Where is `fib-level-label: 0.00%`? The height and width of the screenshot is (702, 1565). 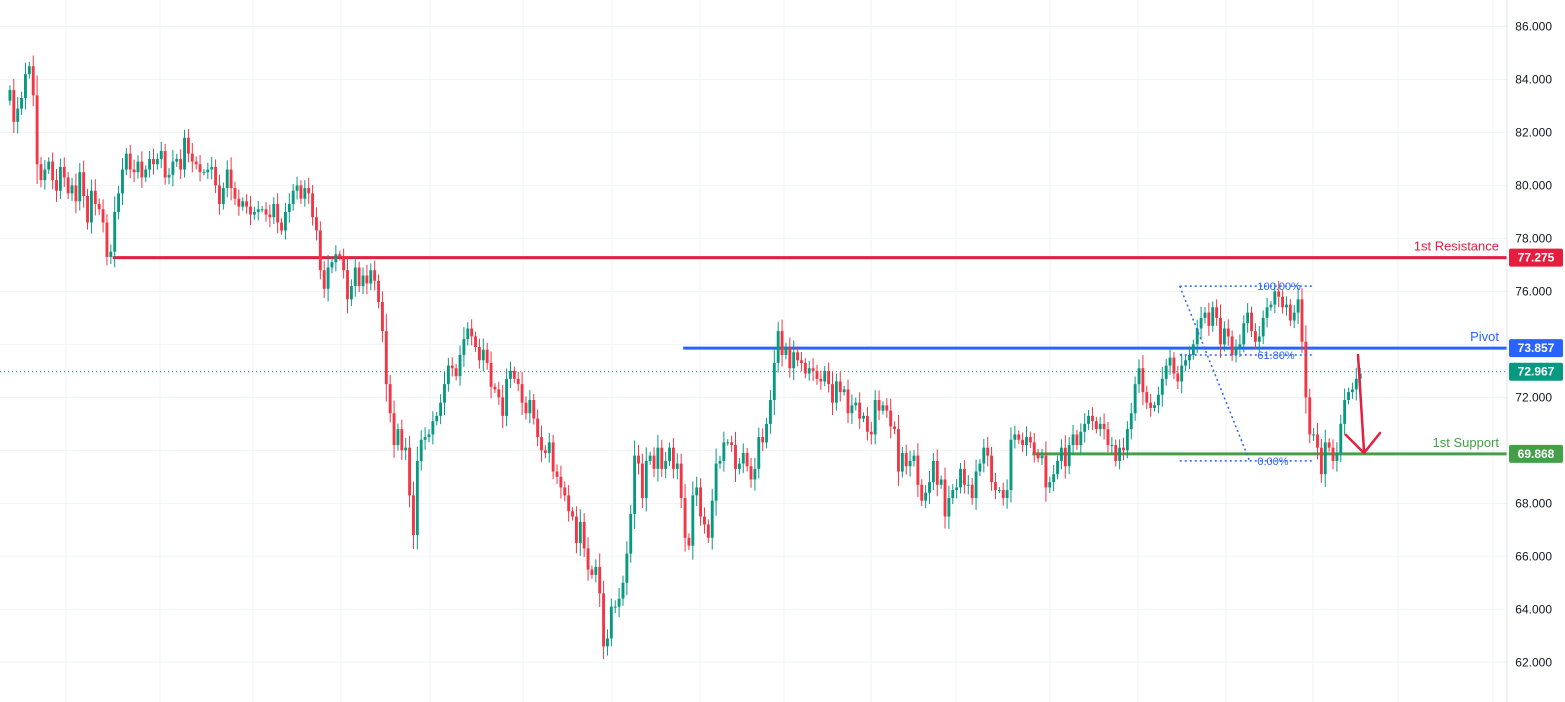
fib-level-label: 0.00% is located at coordinates (1272, 462).